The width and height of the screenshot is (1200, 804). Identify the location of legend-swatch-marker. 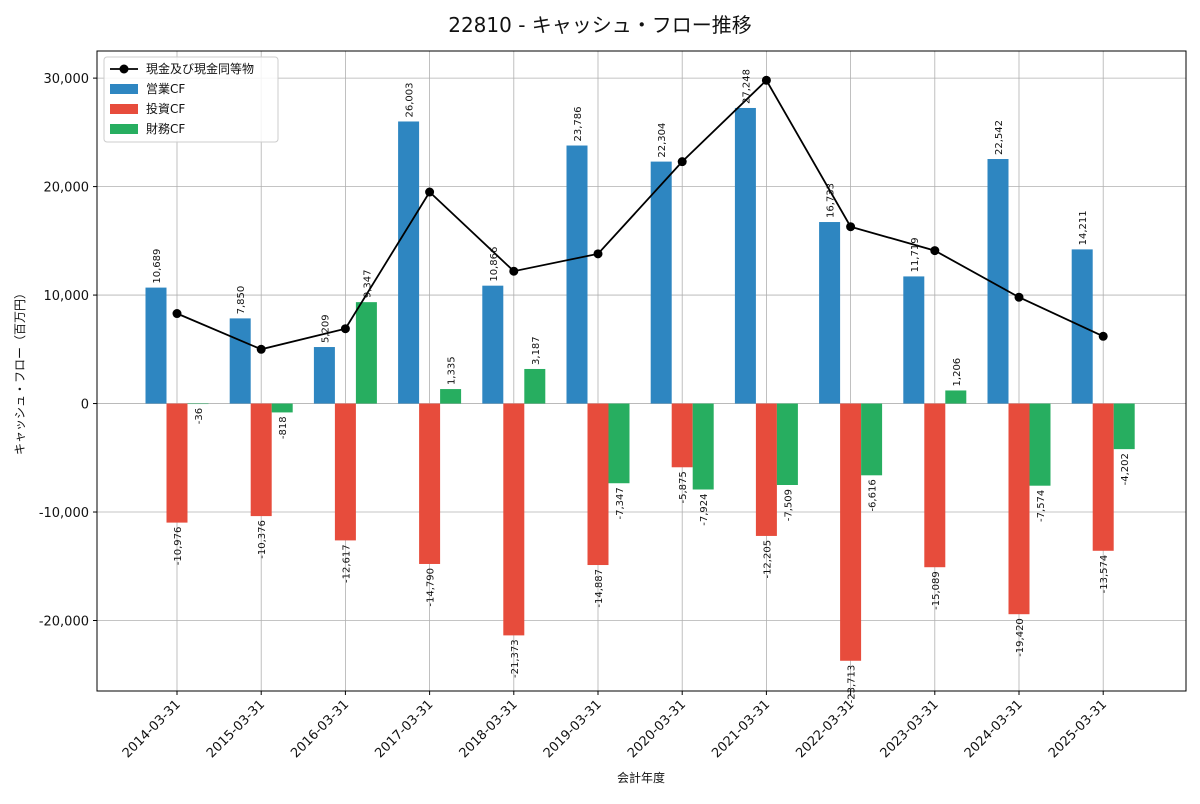
(124, 69).